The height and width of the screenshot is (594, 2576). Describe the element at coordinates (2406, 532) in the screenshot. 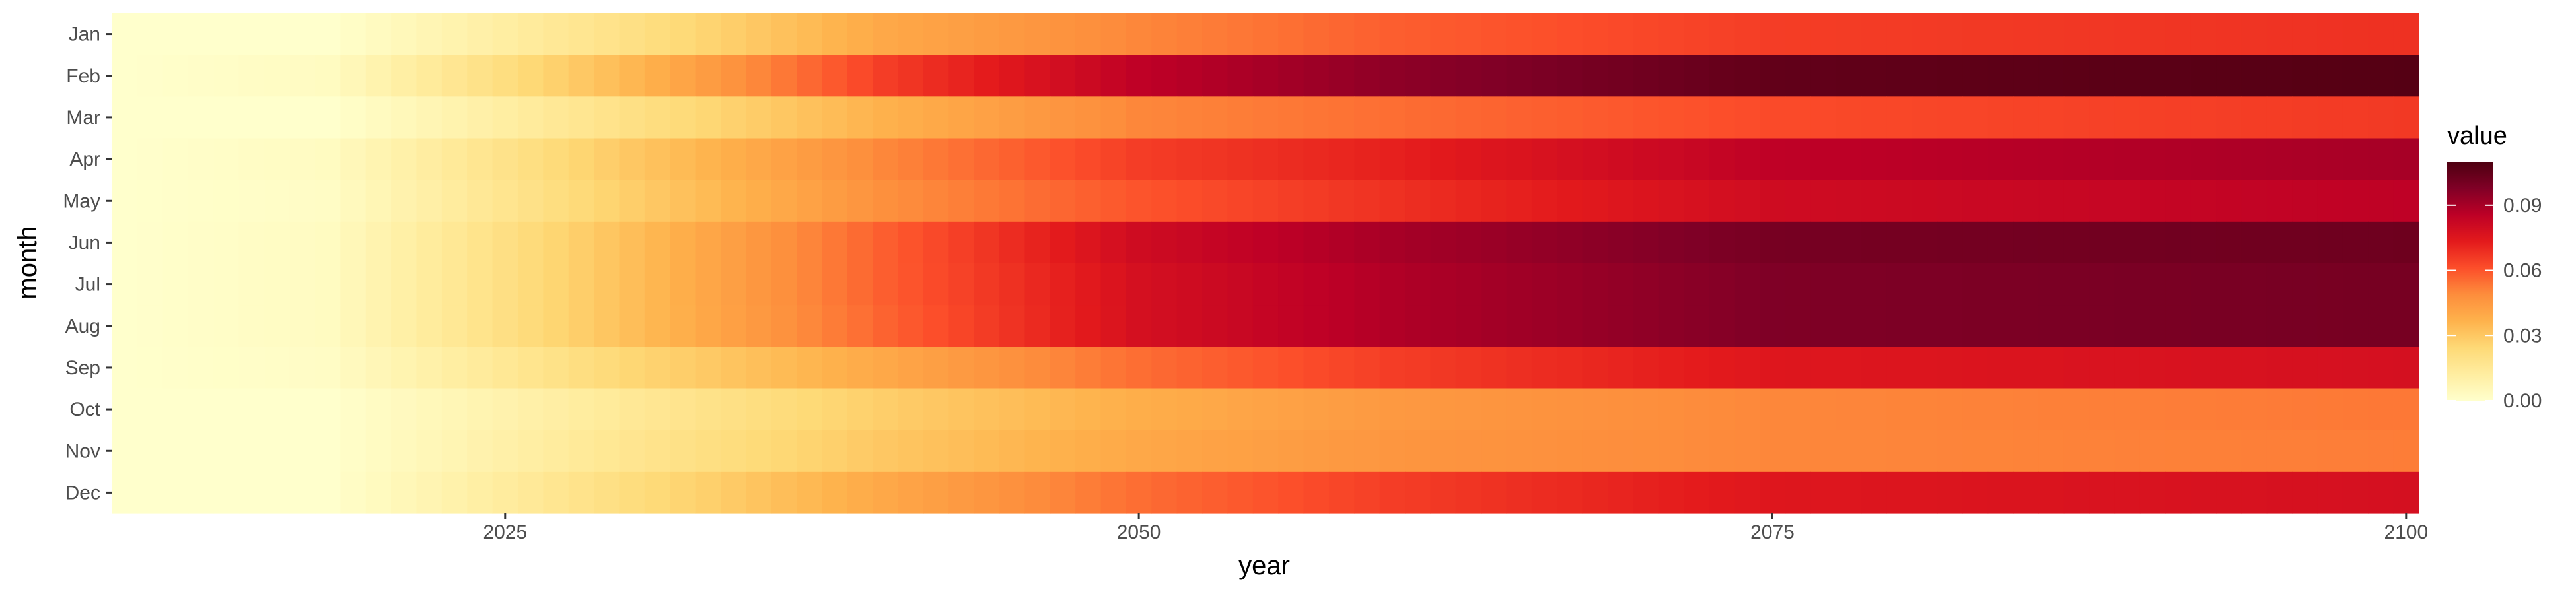

I see `x-tick-label: 2100` at that location.